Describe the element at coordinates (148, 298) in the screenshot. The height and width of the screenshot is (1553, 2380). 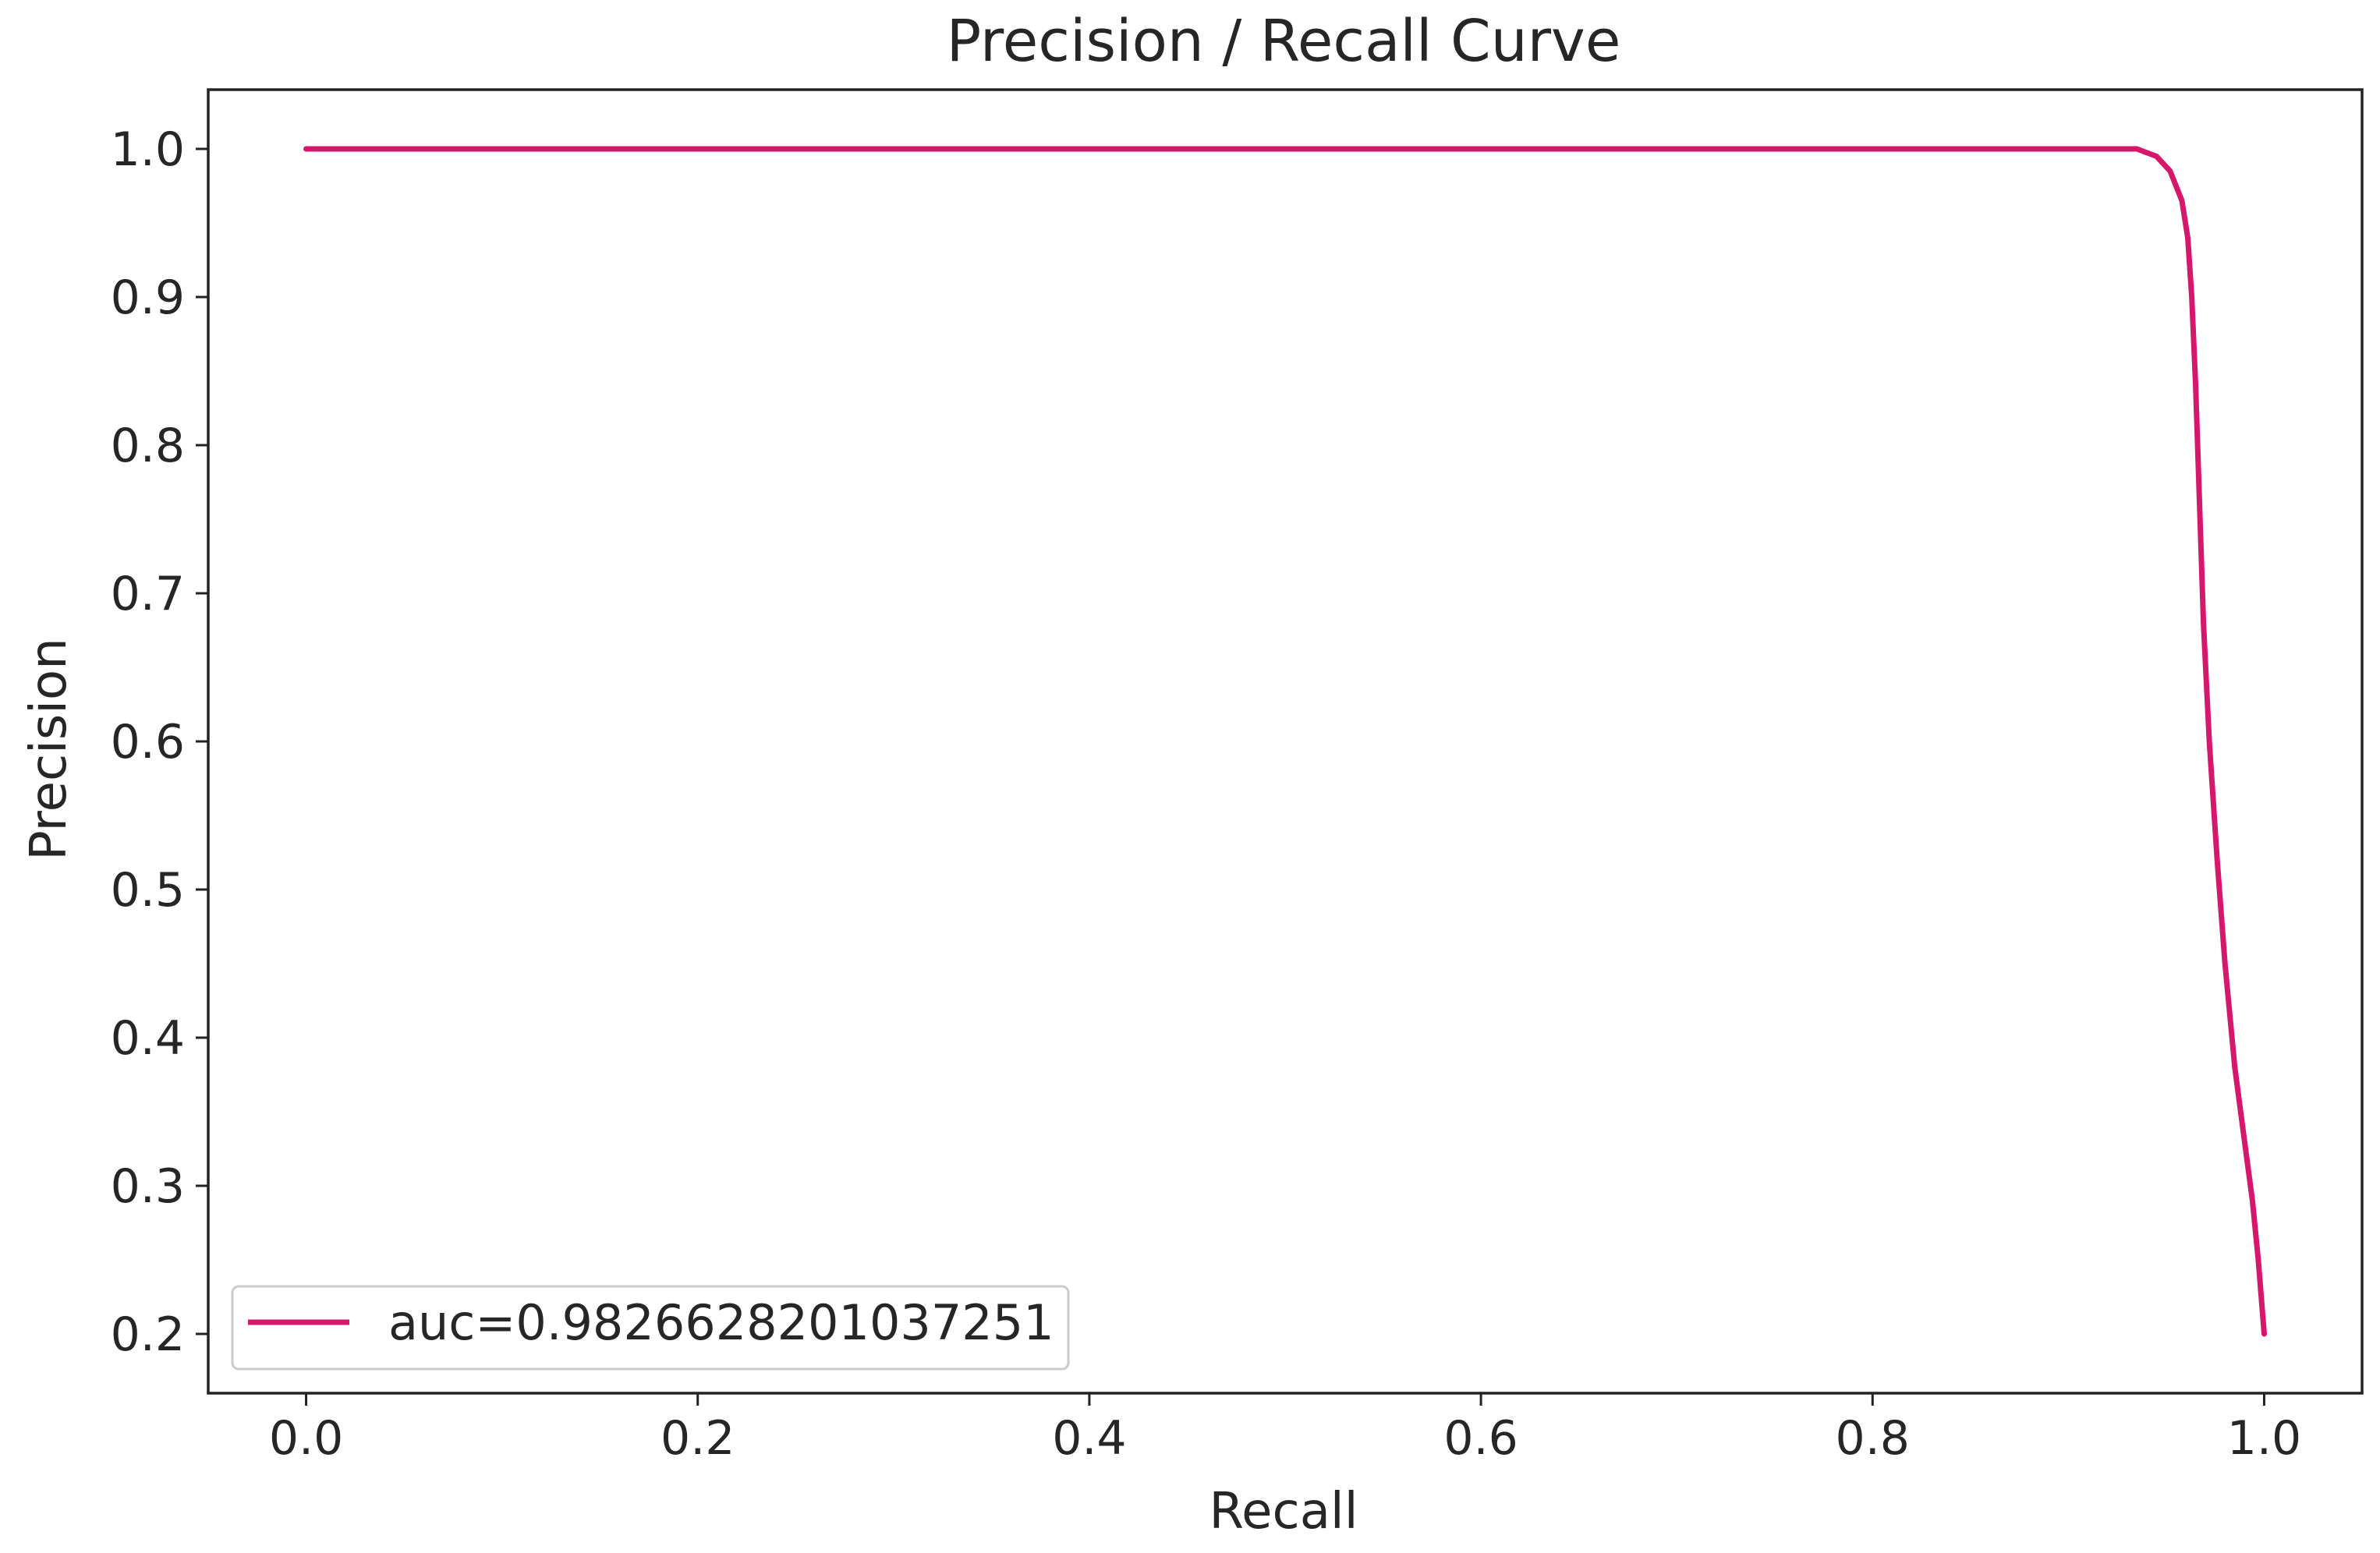
I see `y-tick-label: 0.9` at that location.